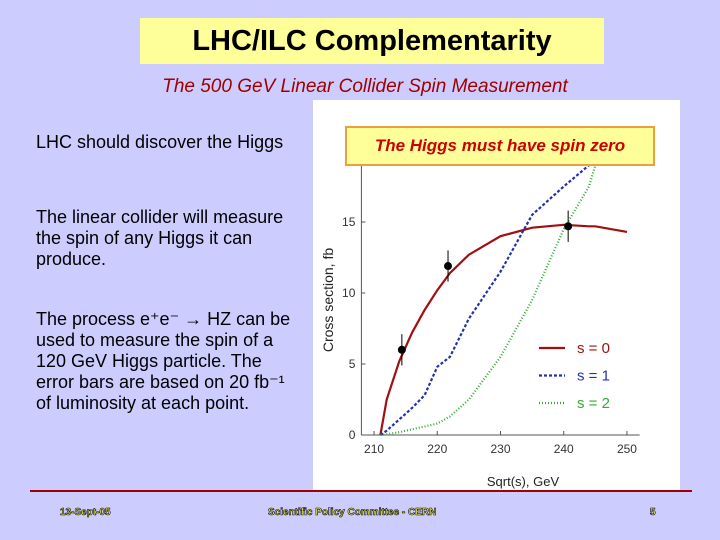 This screenshot has width=720, height=540. What do you see at coordinates (500, 449) in the screenshot?
I see `x-tick-label: 230` at bounding box center [500, 449].